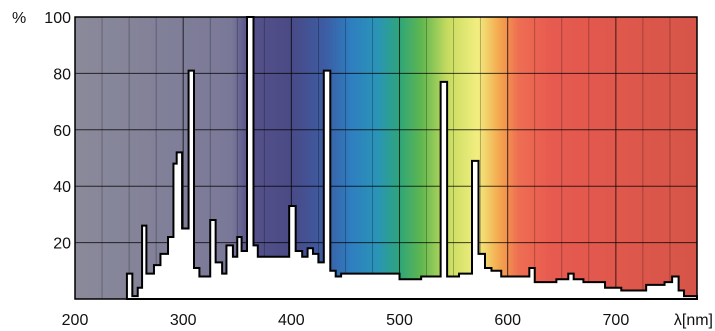 This screenshot has height=331, width=715. Describe the element at coordinates (19, 18) in the screenshot. I see `y-axis-label: %` at that location.